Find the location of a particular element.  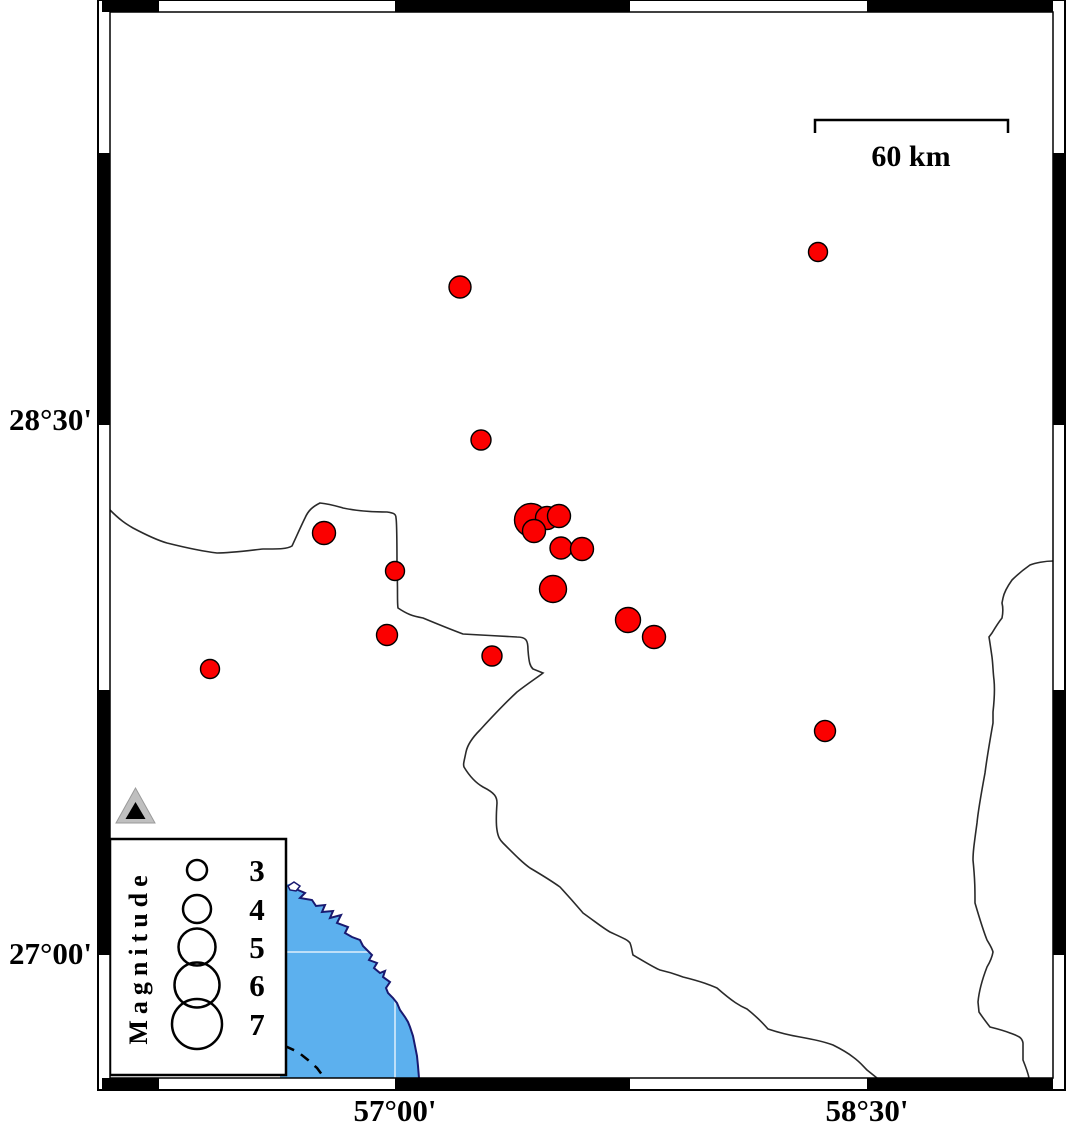

boundary-line-east is located at coordinates (1013, 819).